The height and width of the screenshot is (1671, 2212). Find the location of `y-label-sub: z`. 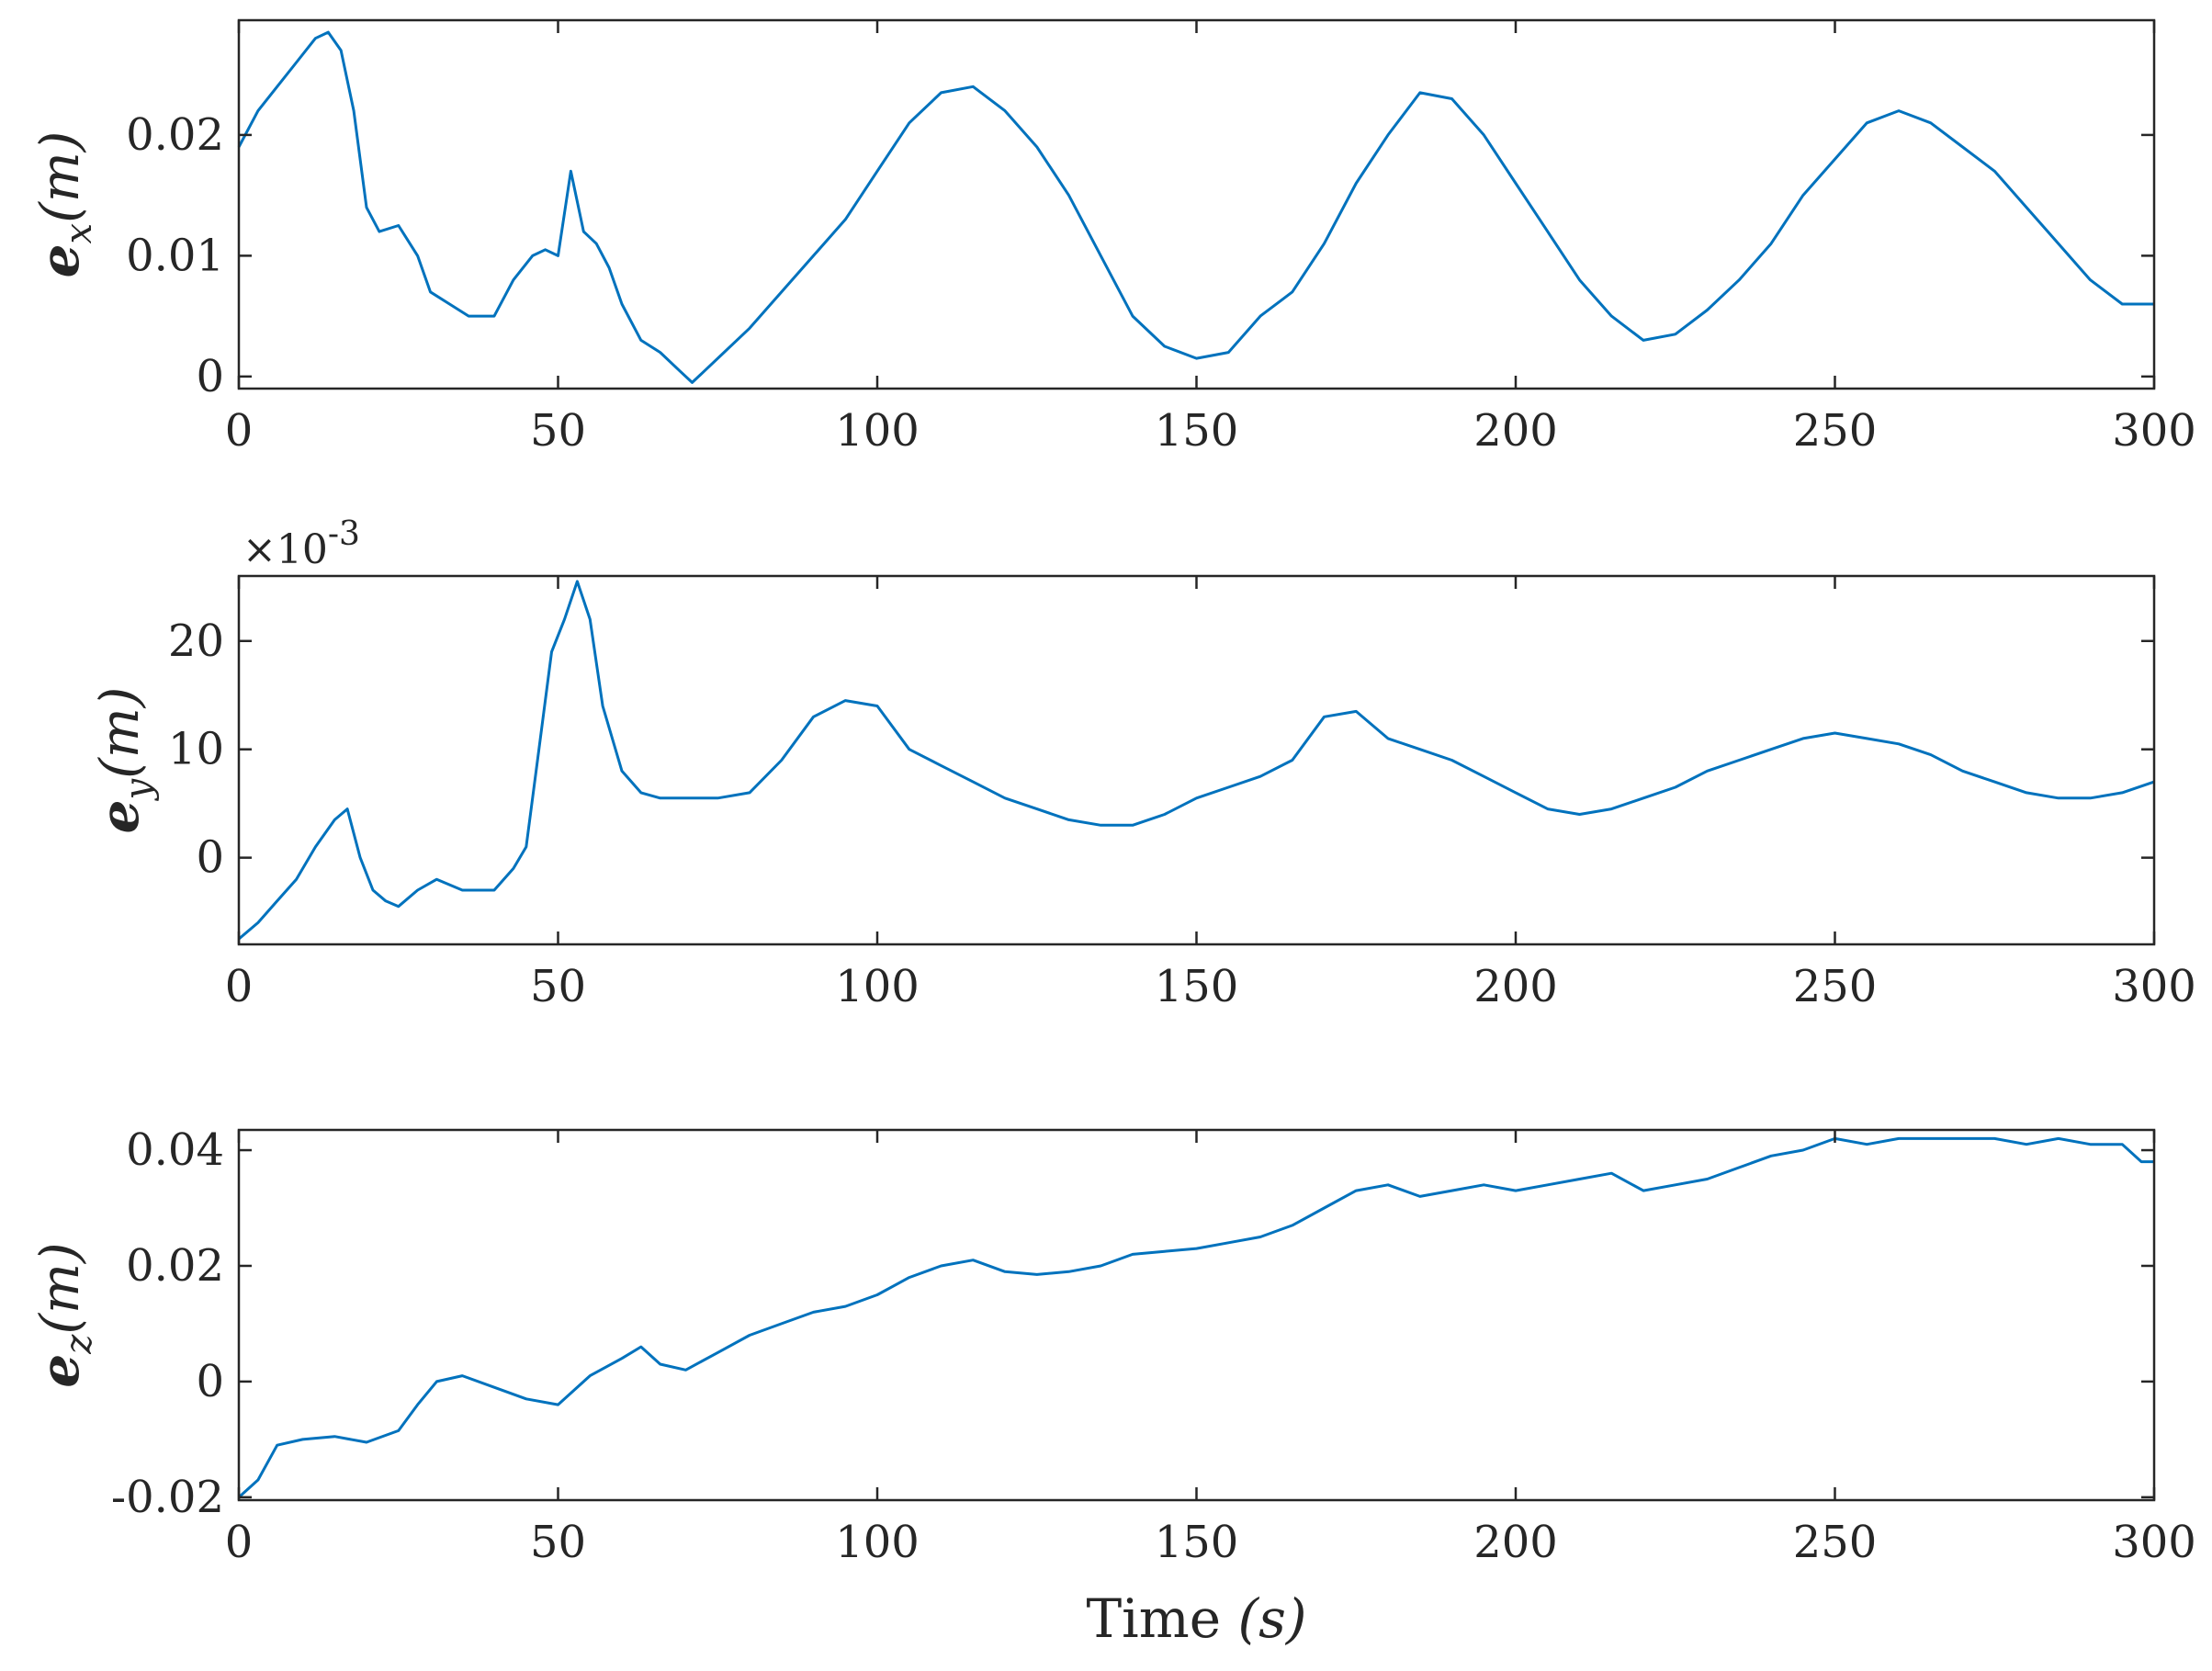

y-label-sub: z is located at coordinates (79, 1344).